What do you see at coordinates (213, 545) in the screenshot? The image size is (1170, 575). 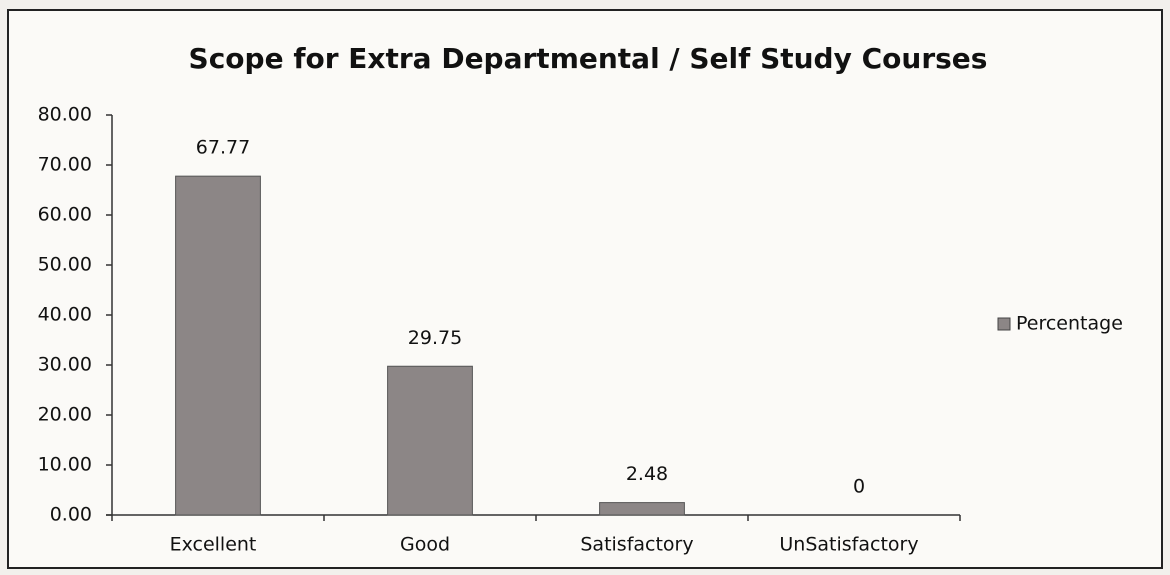 I see `x-tick-label: Excellent` at bounding box center [213, 545].